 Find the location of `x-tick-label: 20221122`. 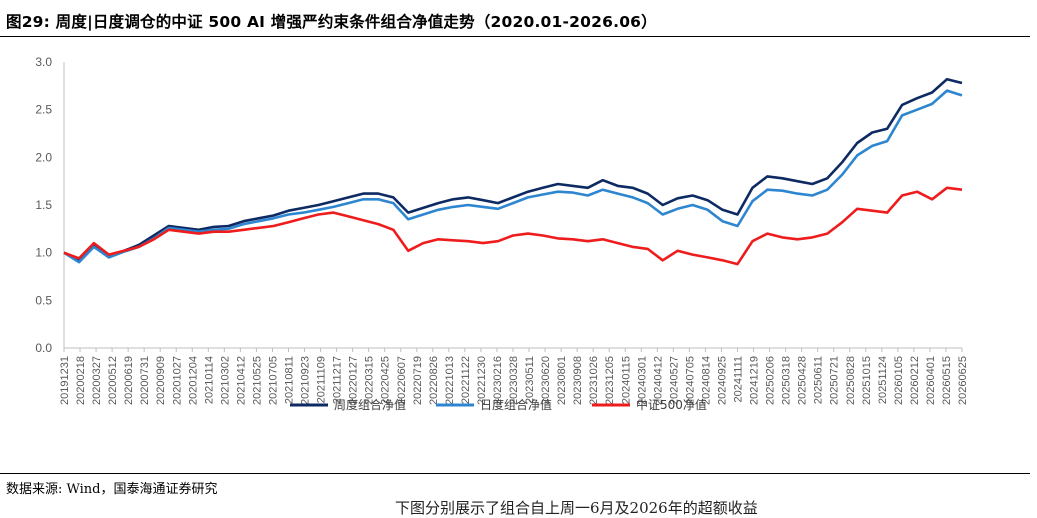

x-tick-label: 20221122 is located at coordinates (466, 380).